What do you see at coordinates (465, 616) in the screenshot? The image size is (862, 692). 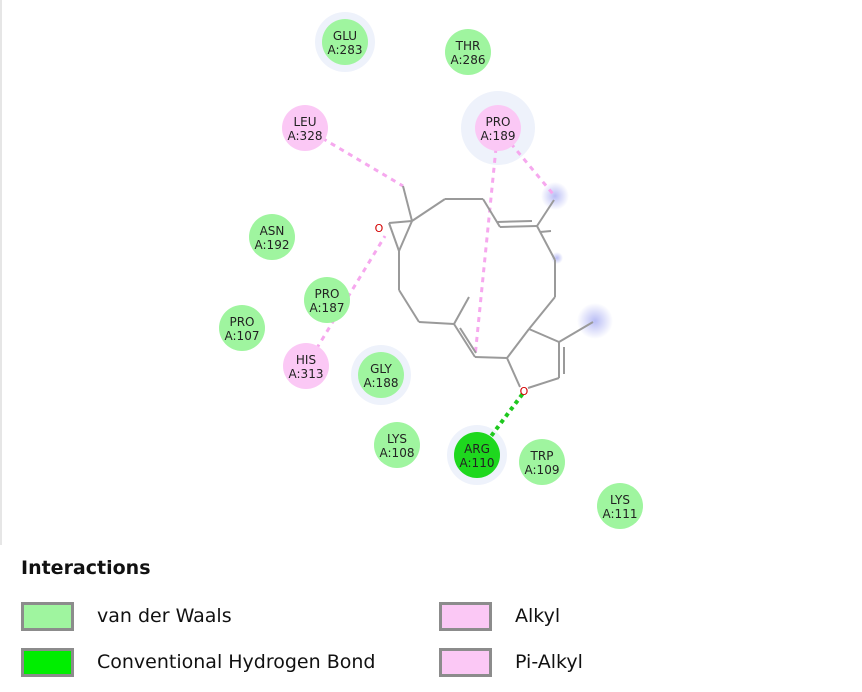 I see `legend-swatch-alkyl` at bounding box center [465, 616].